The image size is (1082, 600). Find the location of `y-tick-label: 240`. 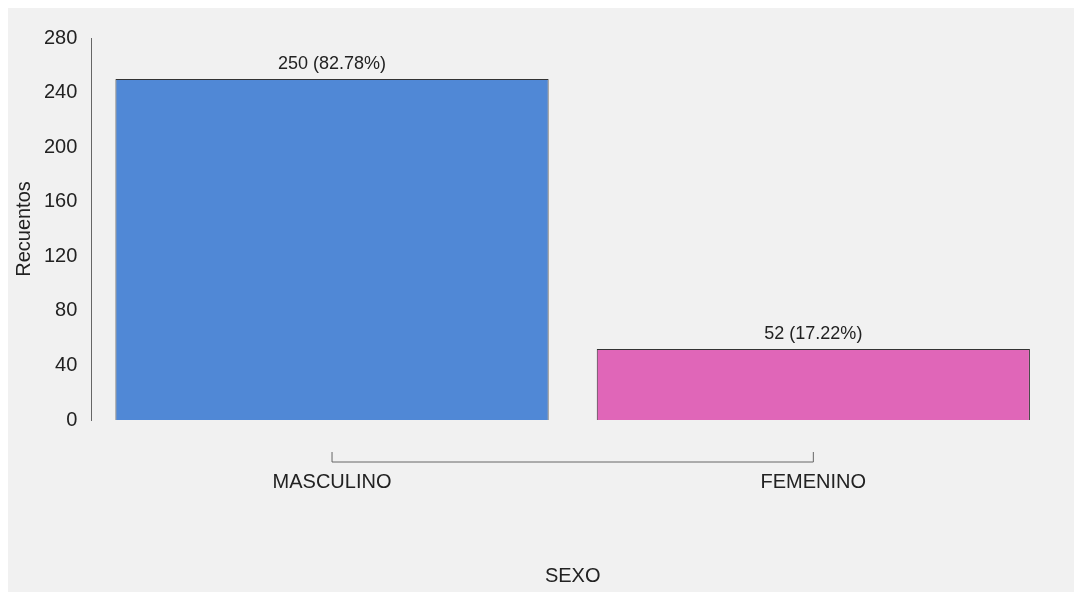

y-tick-label: 240 is located at coordinates (60, 91).